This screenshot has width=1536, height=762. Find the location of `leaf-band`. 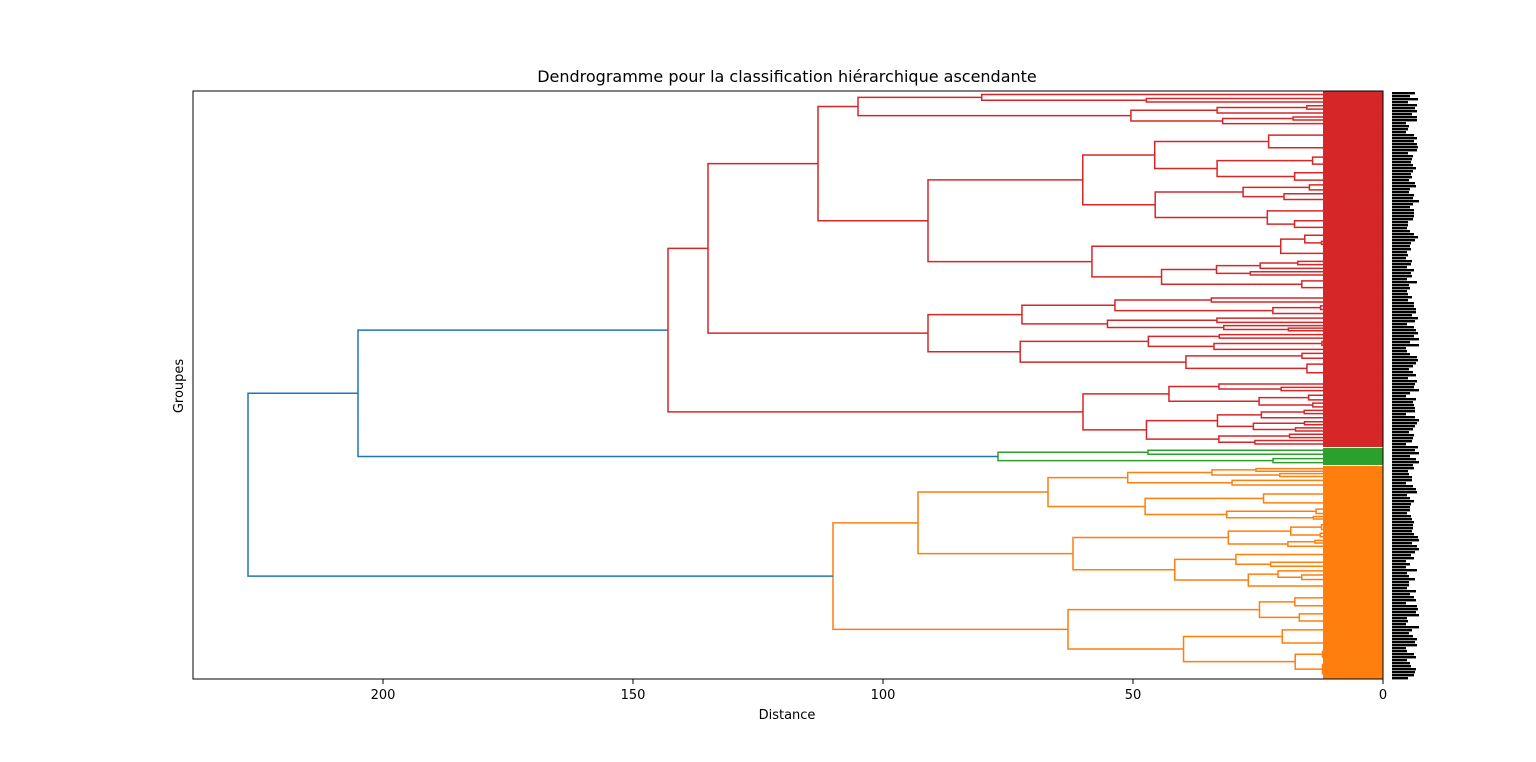

leaf-band is located at coordinates (1353, 456).